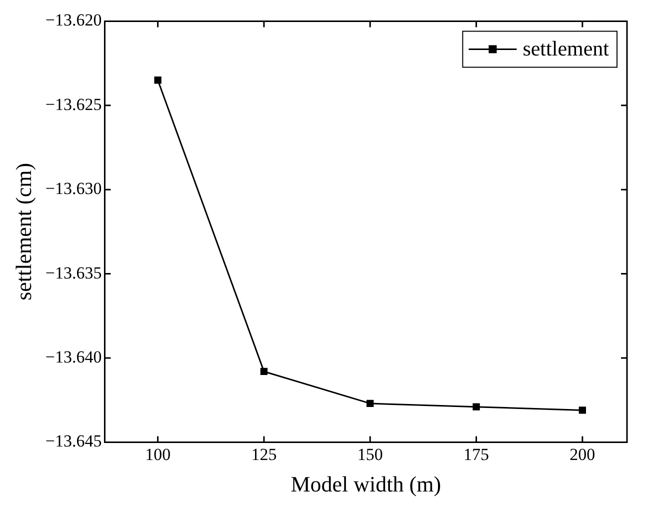 The width and height of the screenshot is (649, 511). Describe the element at coordinates (370, 454) in the screenshot. I see `x-tick-label: 150` at that location.